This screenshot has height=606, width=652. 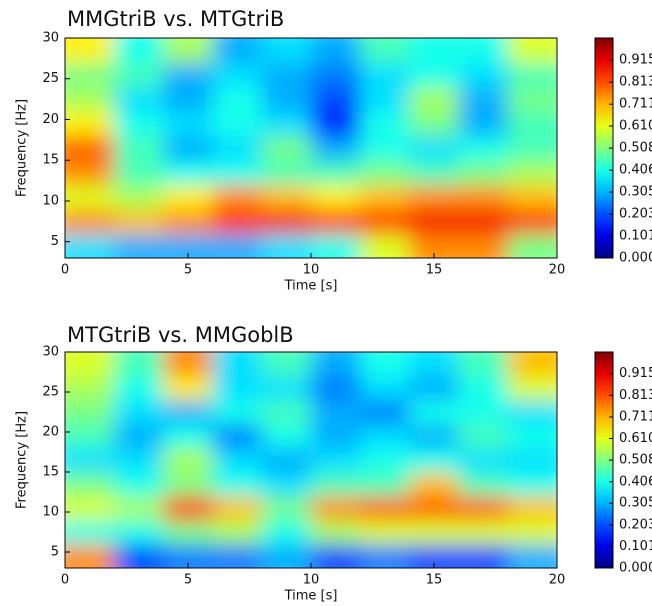 What do you see at coordinates (434, 580) in the screenshot?
I see `x-tick-label: 15` at bounding box center [434, 580].